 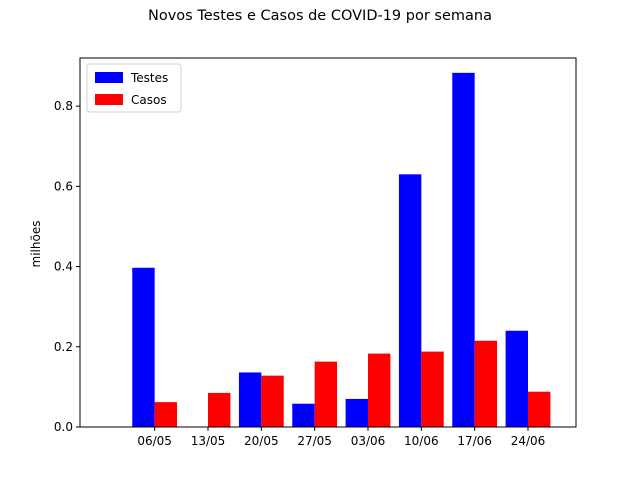 I want to click on y-tick-label: 0.8, so click(x=63, y=106).